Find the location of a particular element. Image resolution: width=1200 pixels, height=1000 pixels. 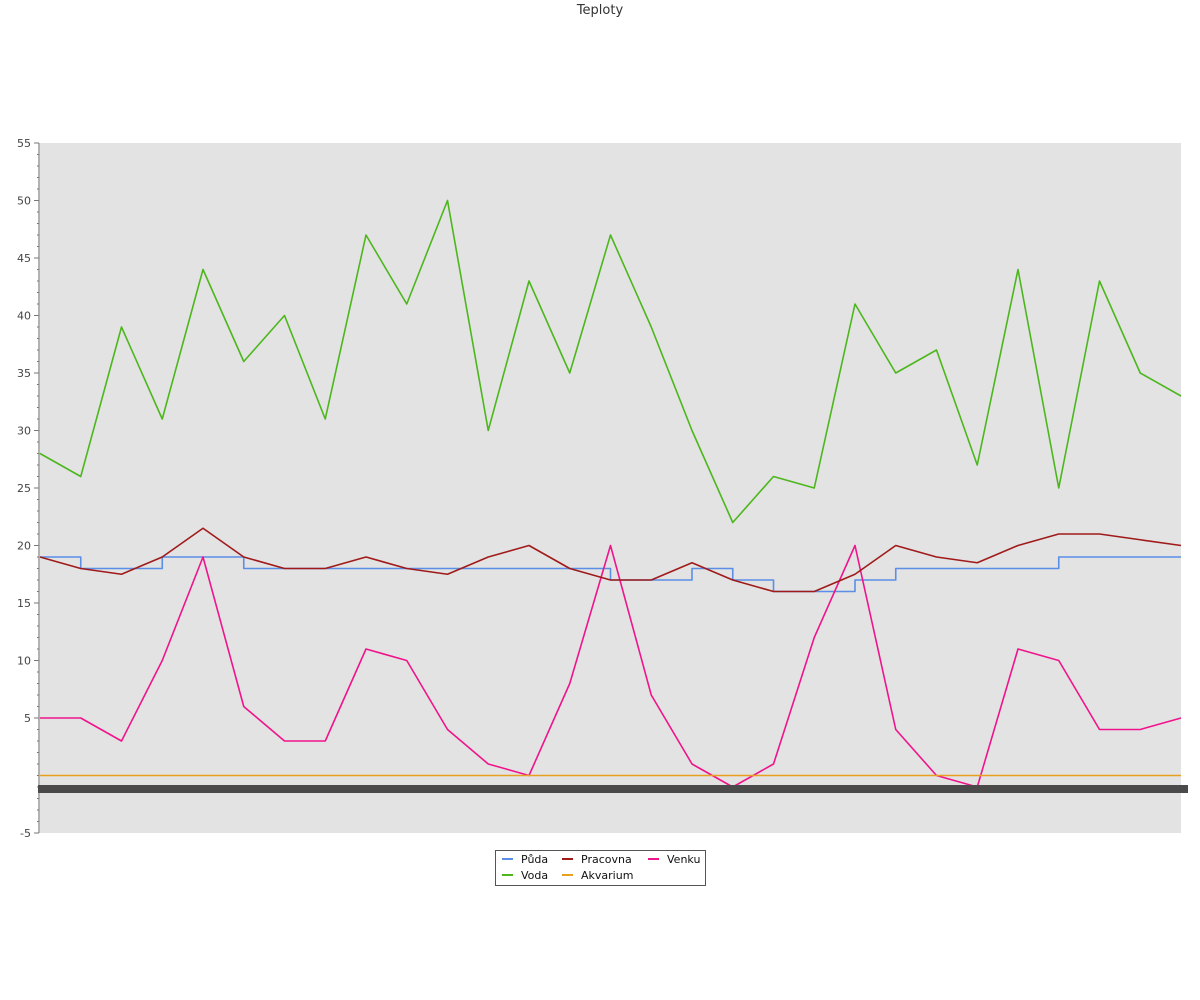

y-tick-label: 10 is located at coordinates (24, 661).